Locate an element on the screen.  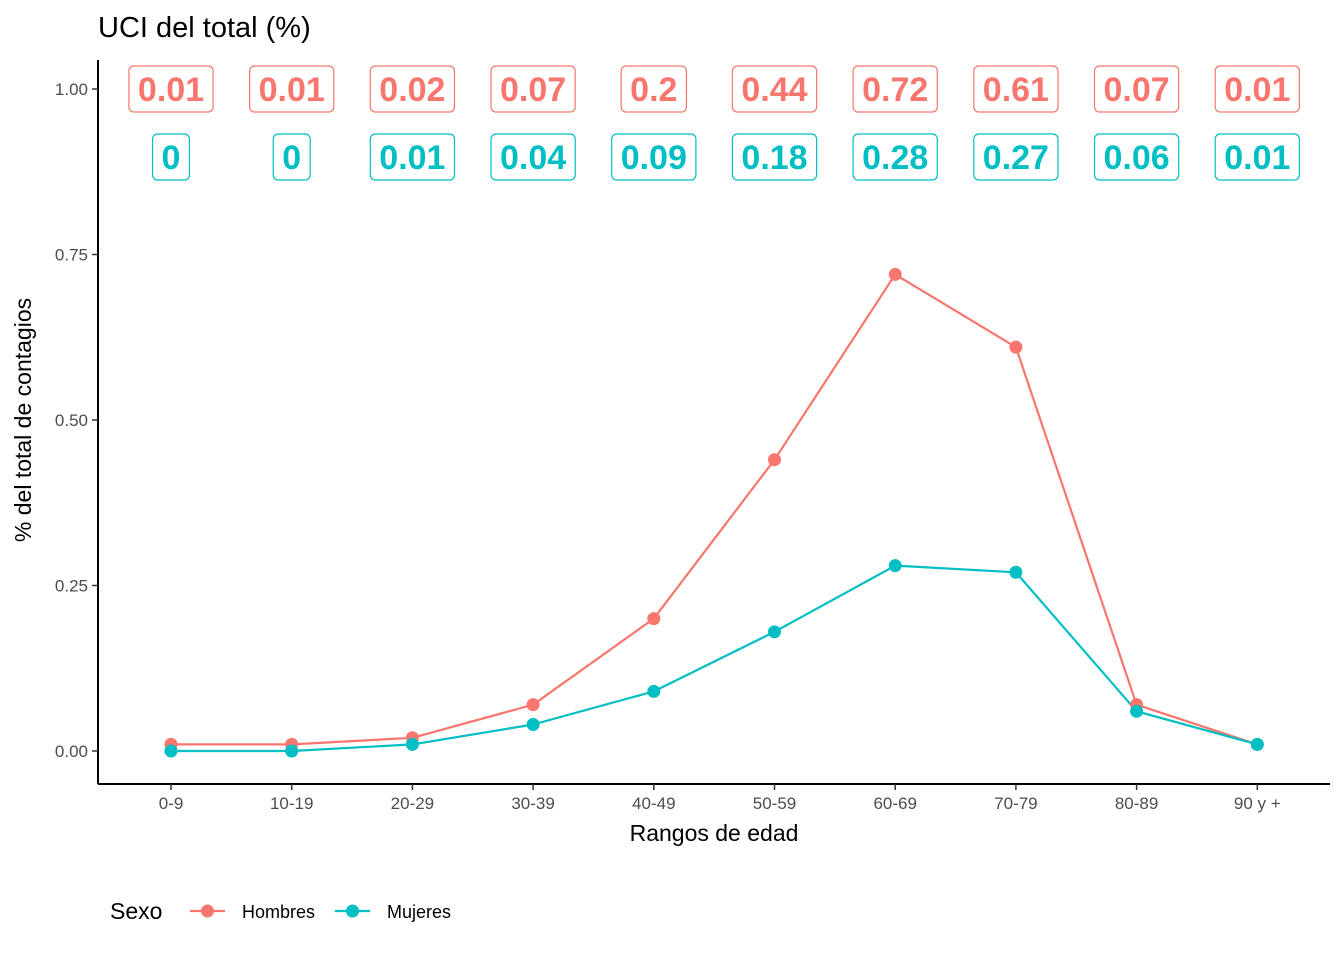
value-label-text: 0.44 is located at coordinates (774, 90).